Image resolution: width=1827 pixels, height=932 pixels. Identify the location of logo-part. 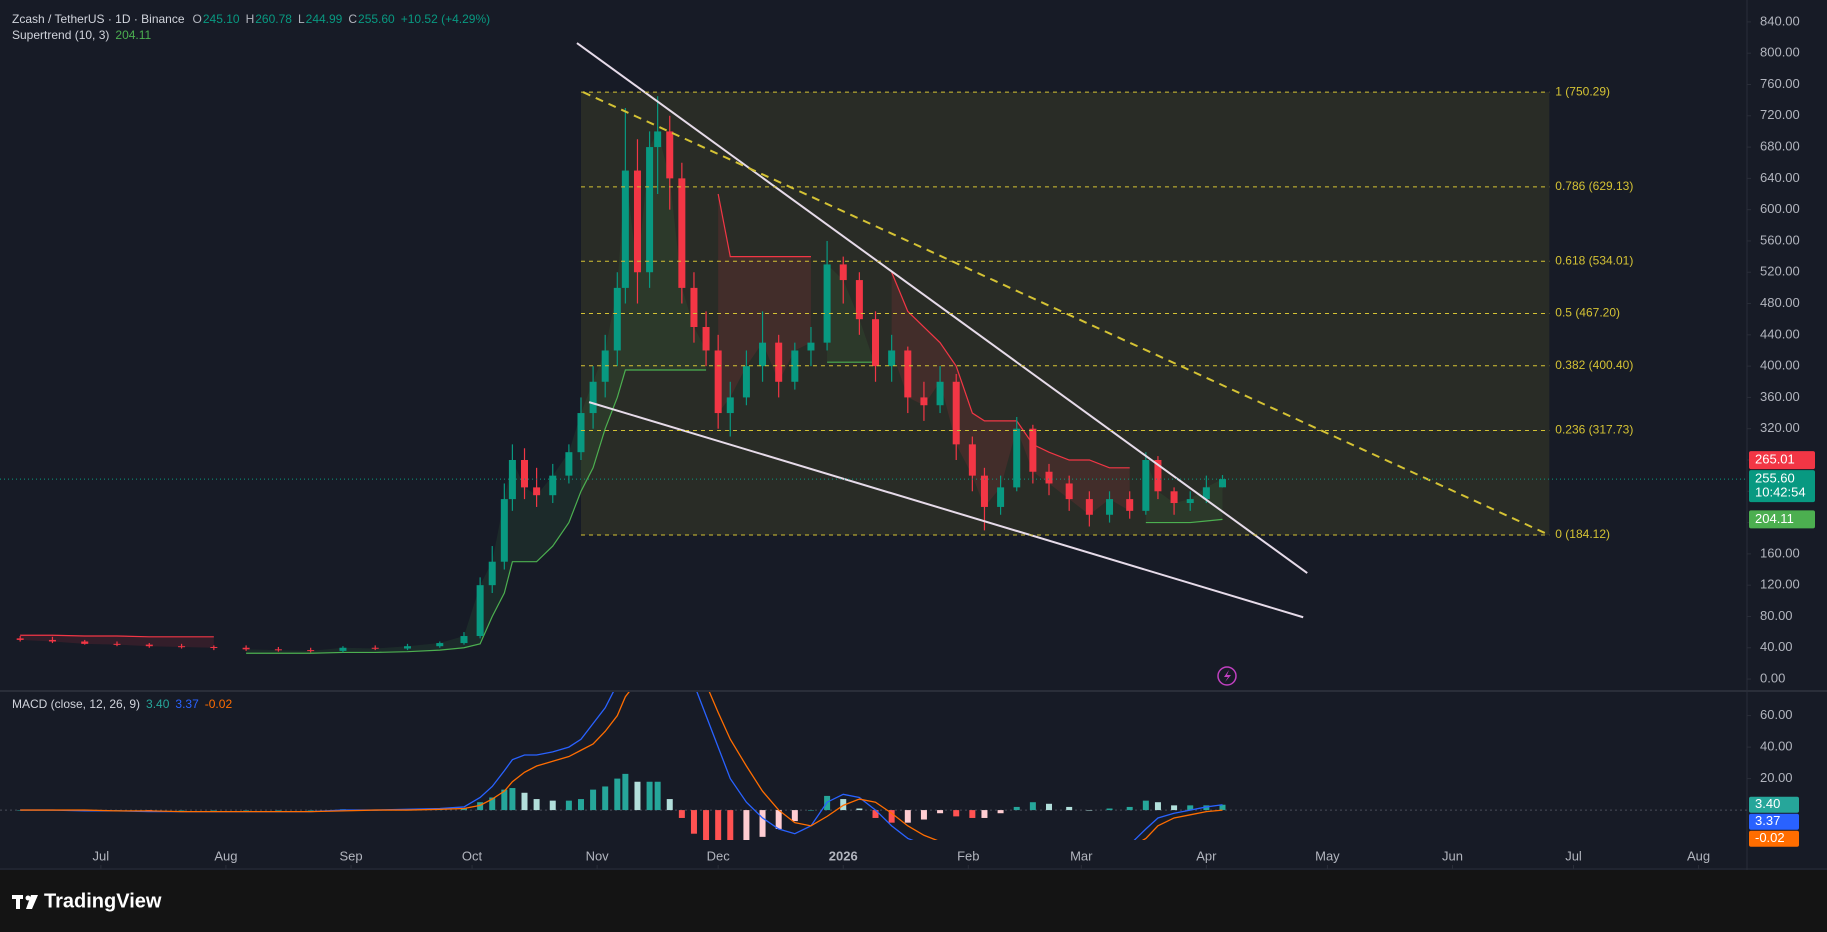
(18, 902).